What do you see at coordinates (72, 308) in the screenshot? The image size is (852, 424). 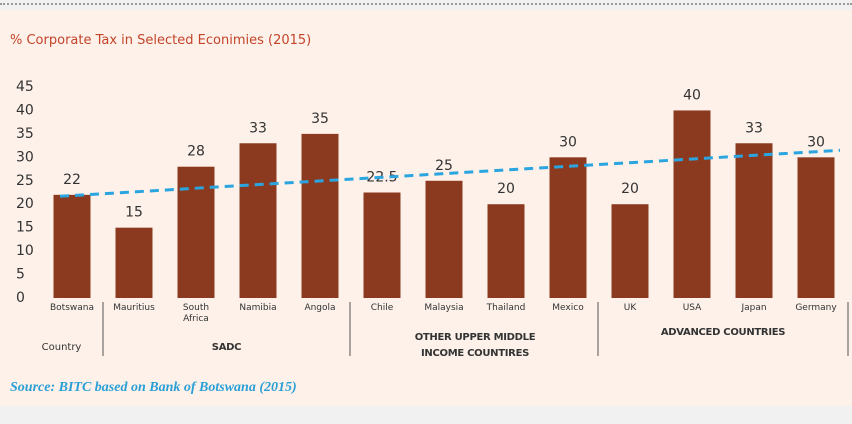 I see `x-tick-label: Botswana` at bounding box center [72, 308].